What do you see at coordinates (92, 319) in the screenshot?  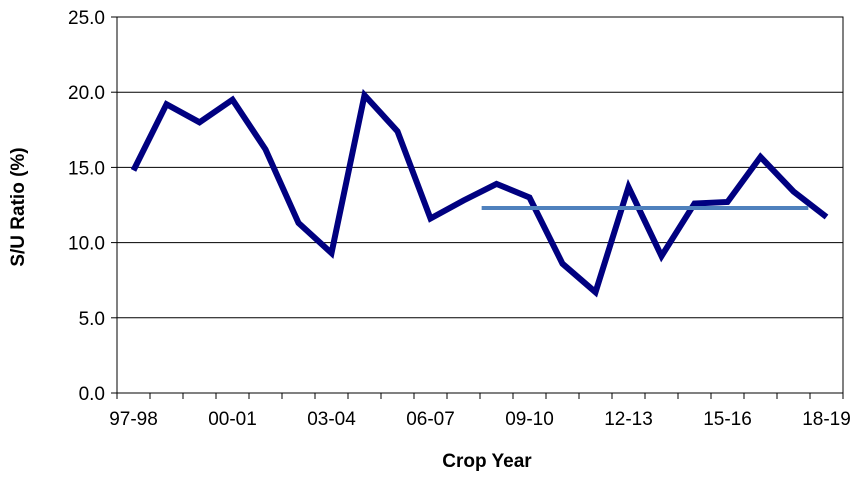 I see `y-tick-label: 5.0` at bounding box center [92, 319].